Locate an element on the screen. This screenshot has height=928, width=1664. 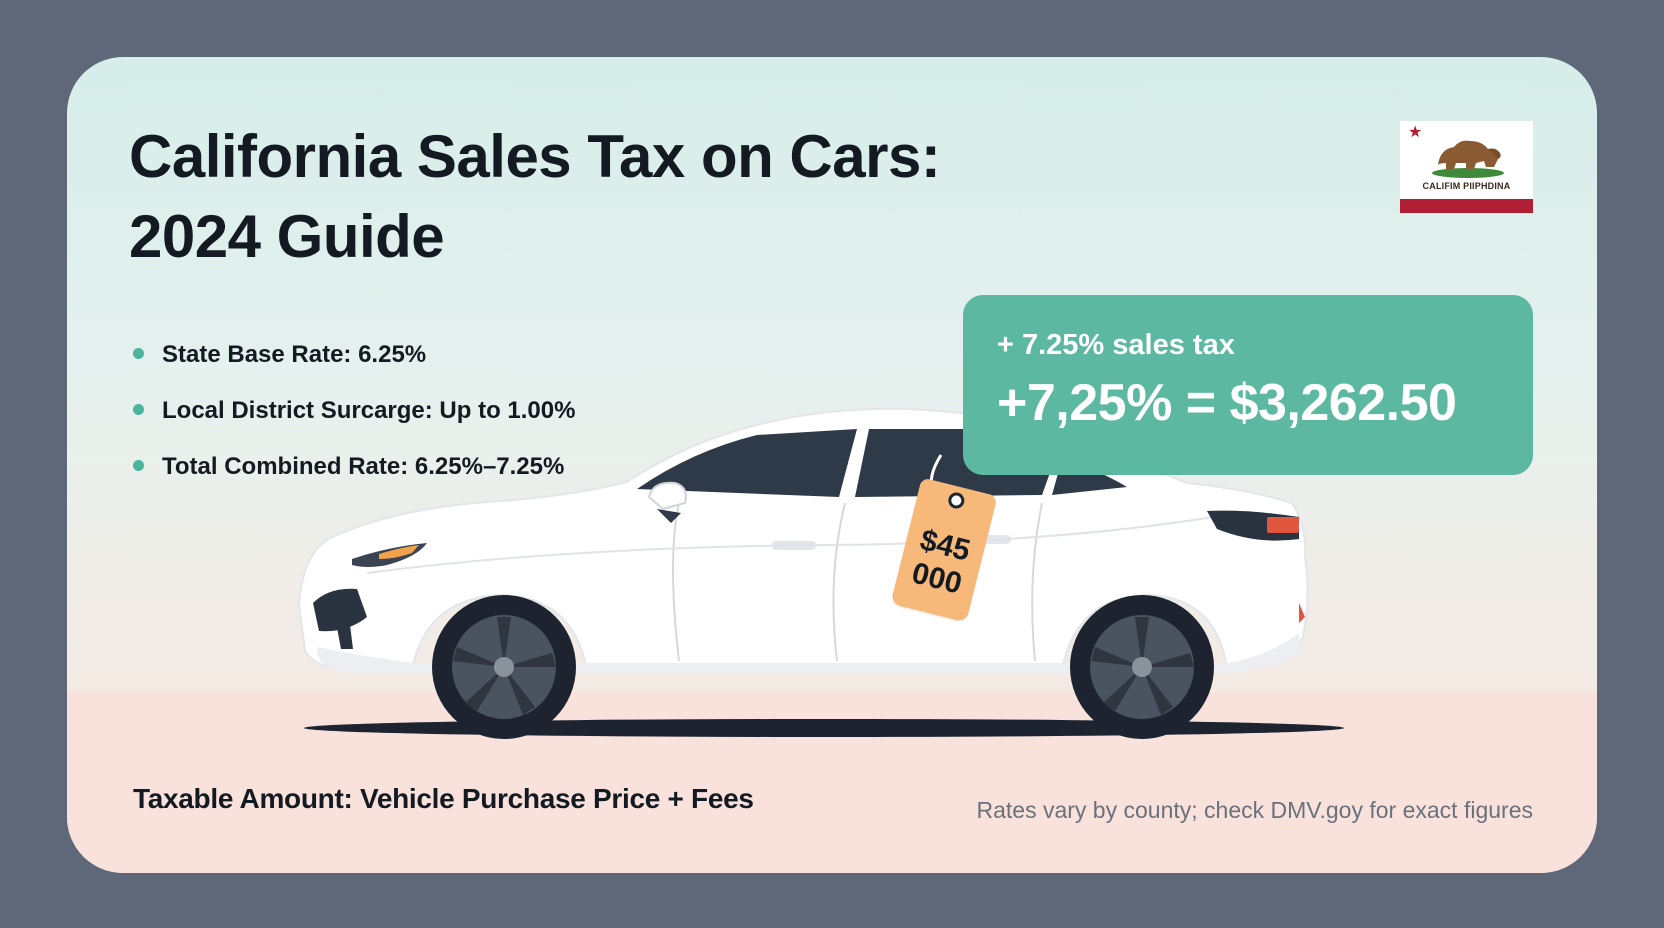
list-item: Total Combined Rate: 6.25%–7.25% is located at coordinates (354, 467).